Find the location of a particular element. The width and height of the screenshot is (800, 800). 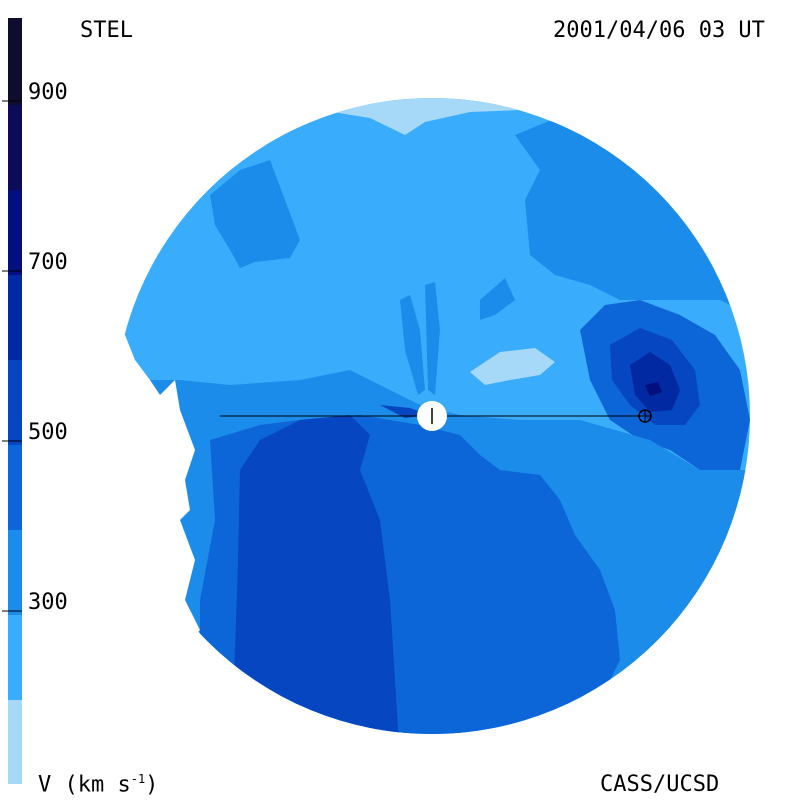

earth-marker is located at coordinates (645, 416).